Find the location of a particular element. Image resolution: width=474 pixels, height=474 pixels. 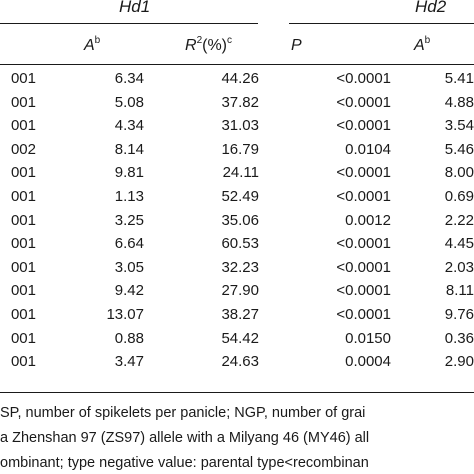

table-cell: 0.0150 is located at coordinates (368, 338).